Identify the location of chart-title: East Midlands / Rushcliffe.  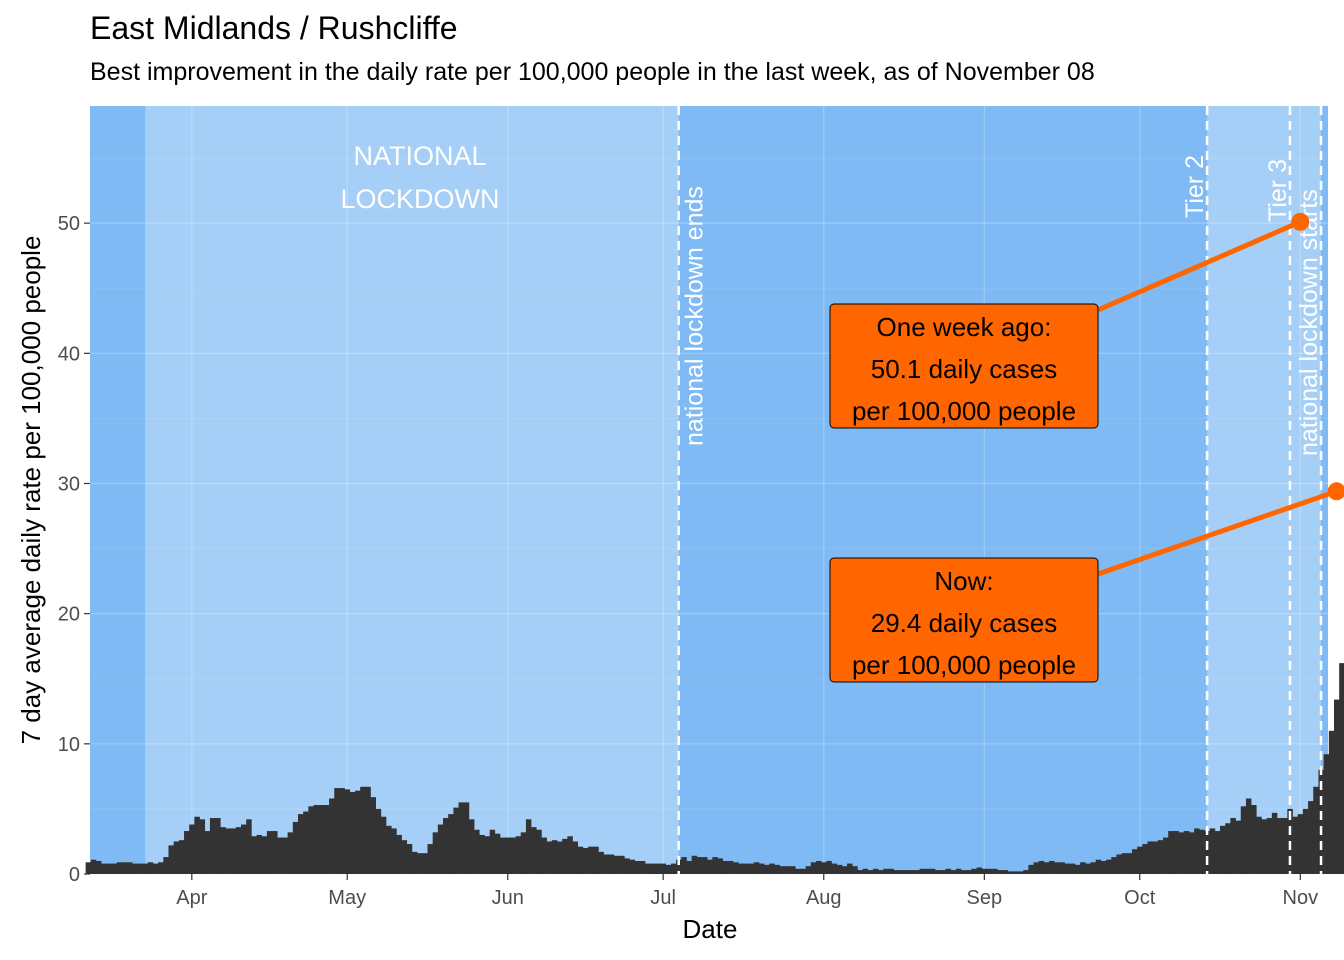
(274, 28).